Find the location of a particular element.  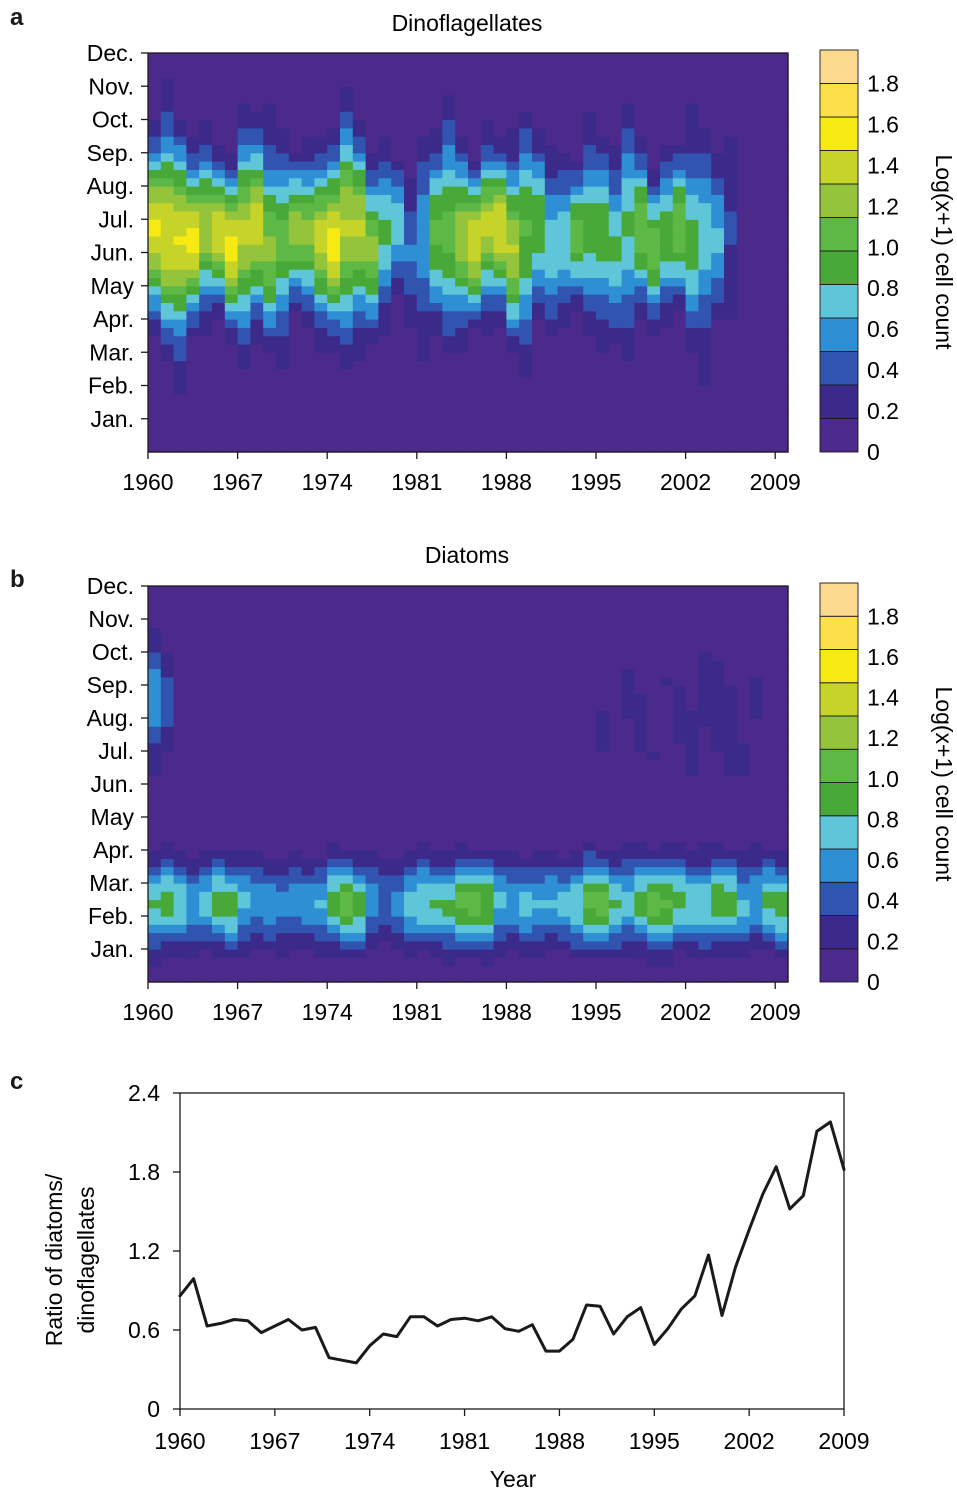

year-tick-label: 1981 is located at coordinates (416, 482).